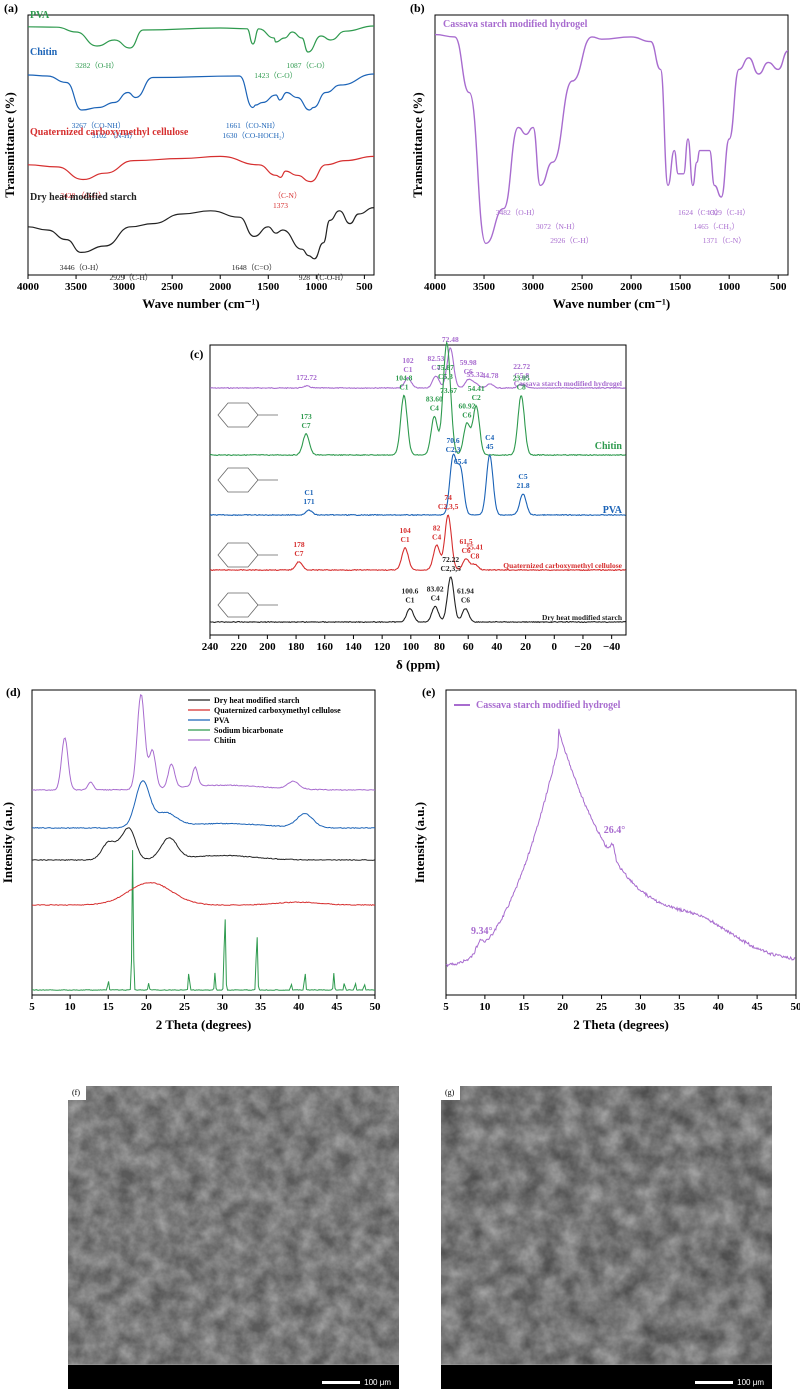 The image size is (800, 1392). I want to click on panel-b-frame, so click(611, 145).